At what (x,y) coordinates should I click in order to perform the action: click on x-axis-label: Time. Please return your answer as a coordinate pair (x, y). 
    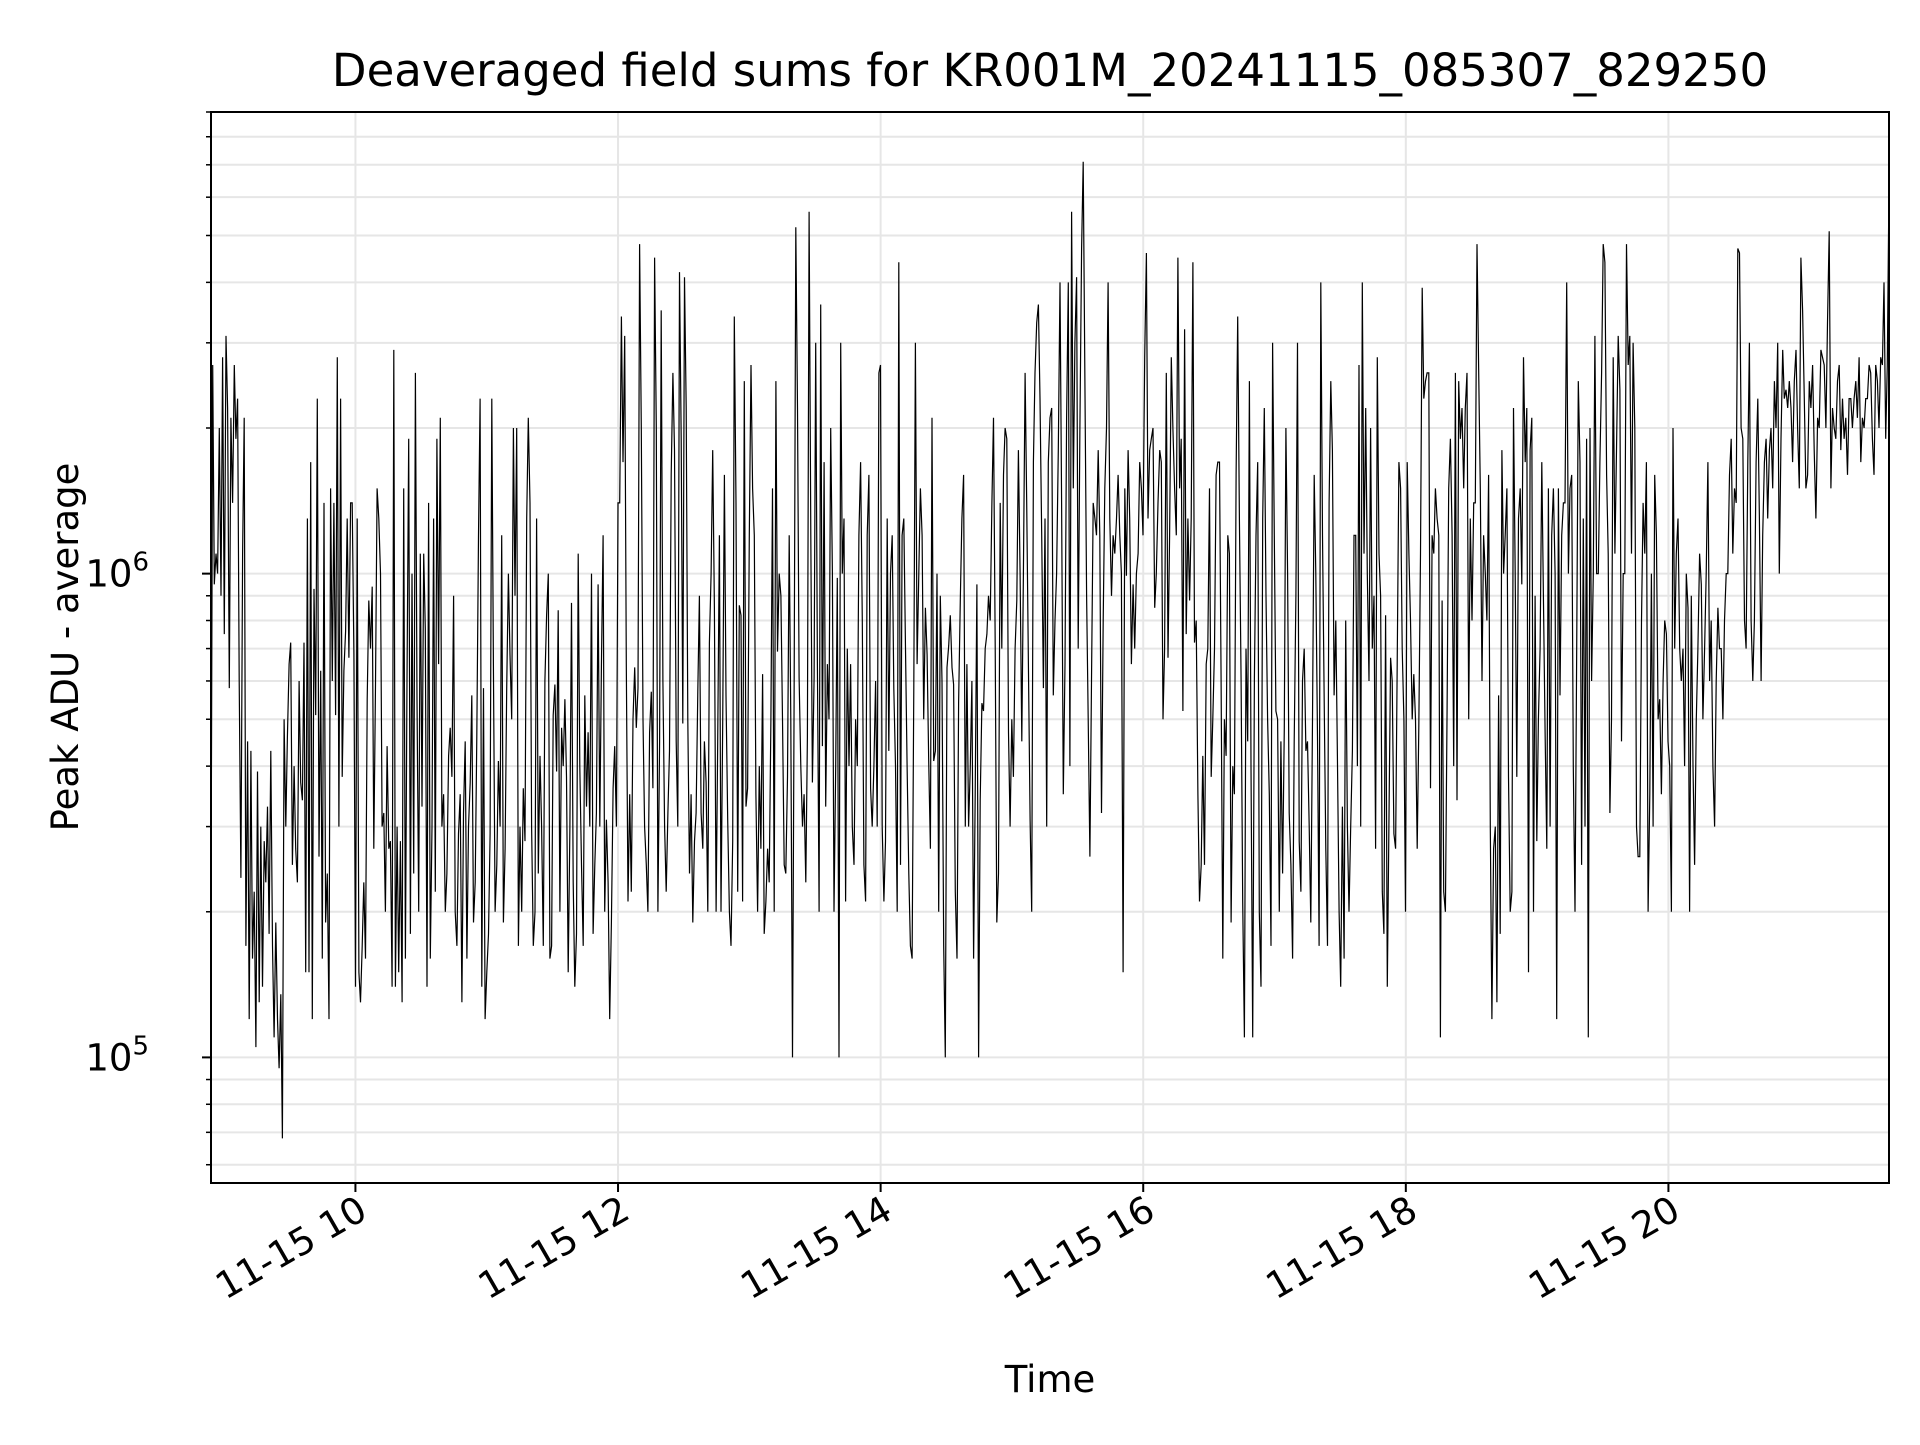
    Looking at the image, I should click on (1050, 1379).